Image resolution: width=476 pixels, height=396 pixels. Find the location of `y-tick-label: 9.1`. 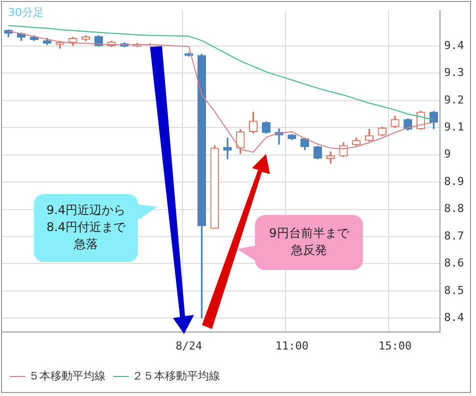

y-tick-label: 9.1 is located at coordinates (454, 127).